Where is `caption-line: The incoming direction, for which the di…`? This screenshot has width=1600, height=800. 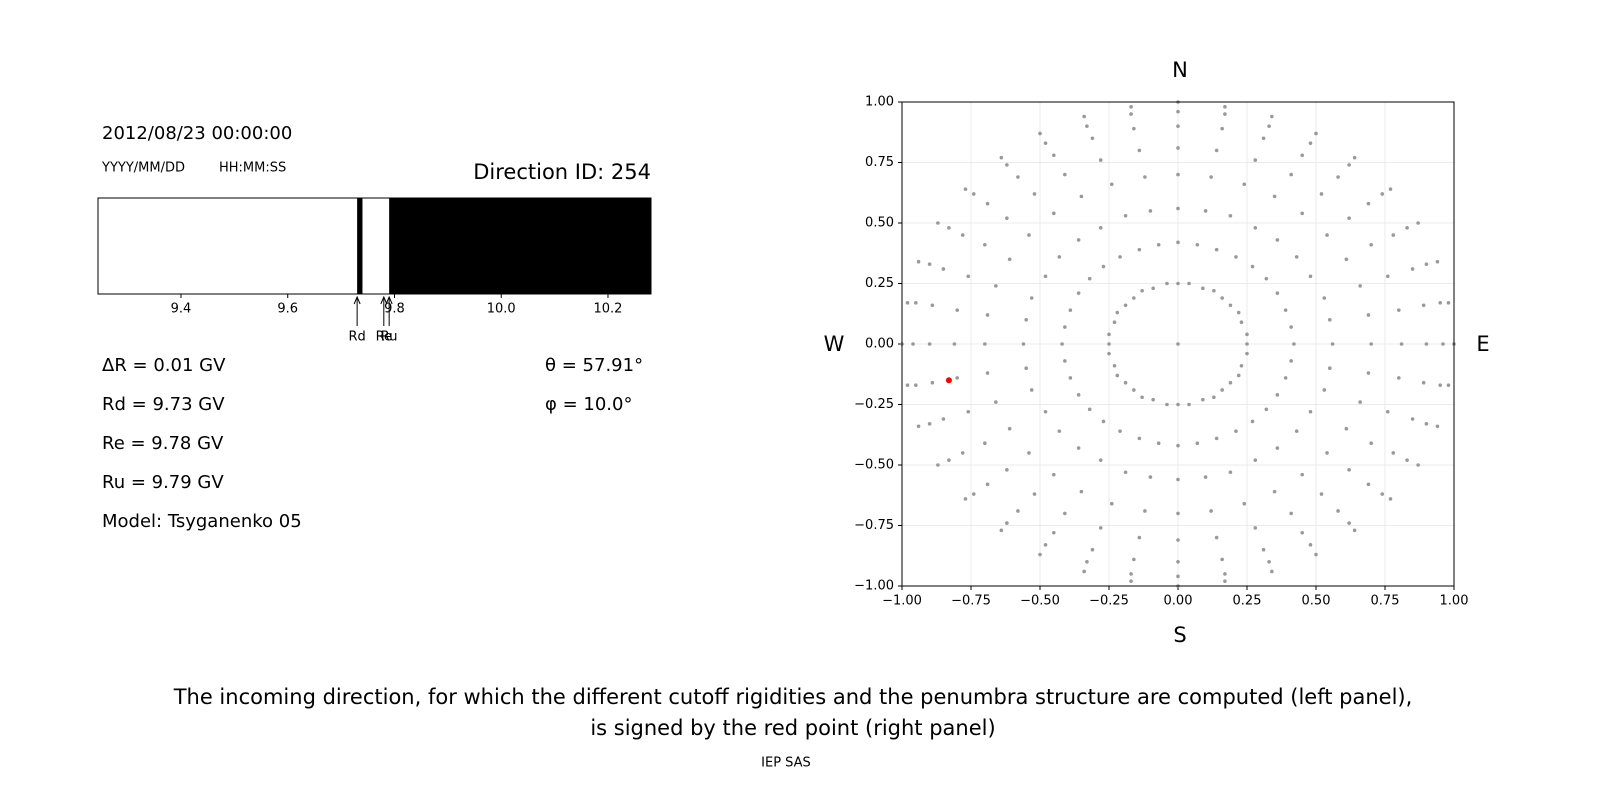
caption-line: The incoming direction, for which the di… is located at coordinates (793, 697).